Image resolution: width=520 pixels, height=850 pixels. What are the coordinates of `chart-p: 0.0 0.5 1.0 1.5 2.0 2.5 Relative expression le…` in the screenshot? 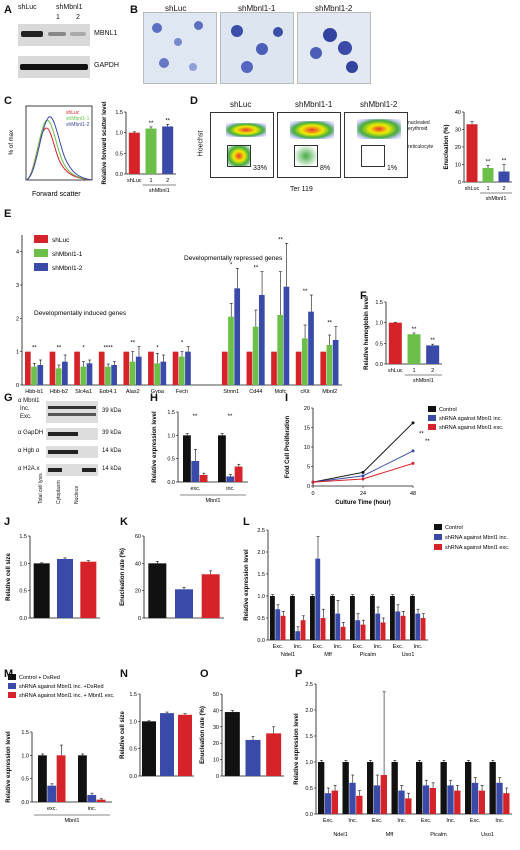 It's located at (403, 760).